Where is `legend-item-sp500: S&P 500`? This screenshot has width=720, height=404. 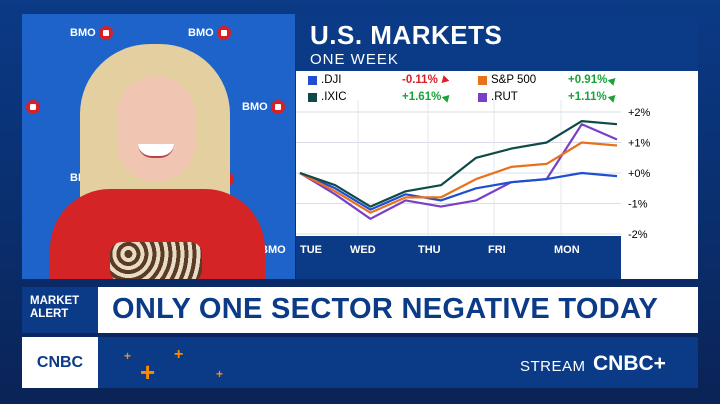 legend-item-sp500: S&P 500 is located at coordinates (507, 80).